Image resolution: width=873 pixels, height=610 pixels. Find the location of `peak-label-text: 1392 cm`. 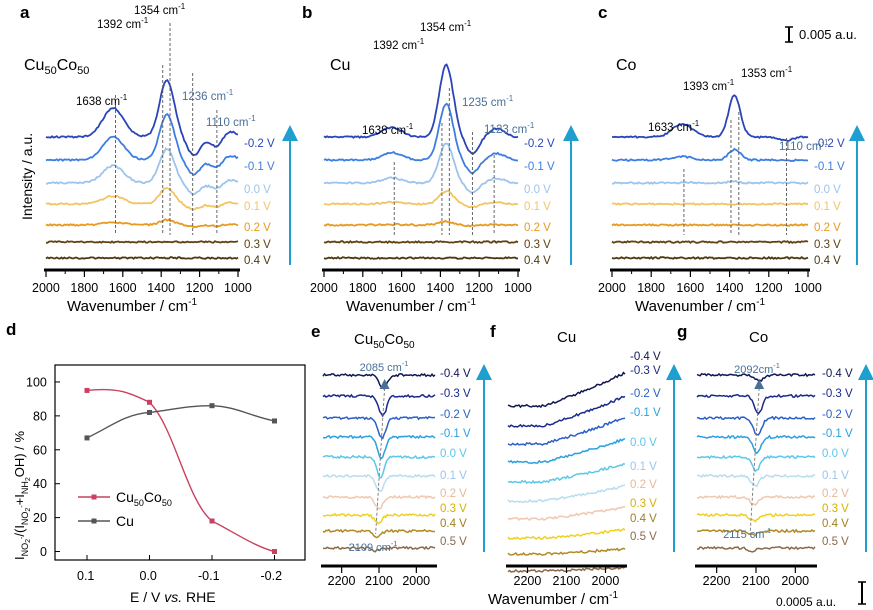

peak-label-text: 1392 cm is located at coordinates (119, 25).